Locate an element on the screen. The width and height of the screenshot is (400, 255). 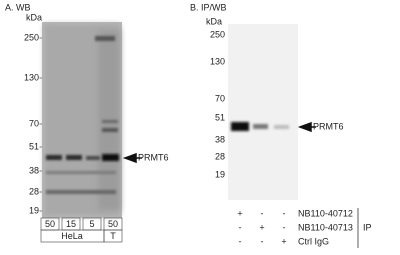
sample-label: HeLa is located at coordinates (72, 236).